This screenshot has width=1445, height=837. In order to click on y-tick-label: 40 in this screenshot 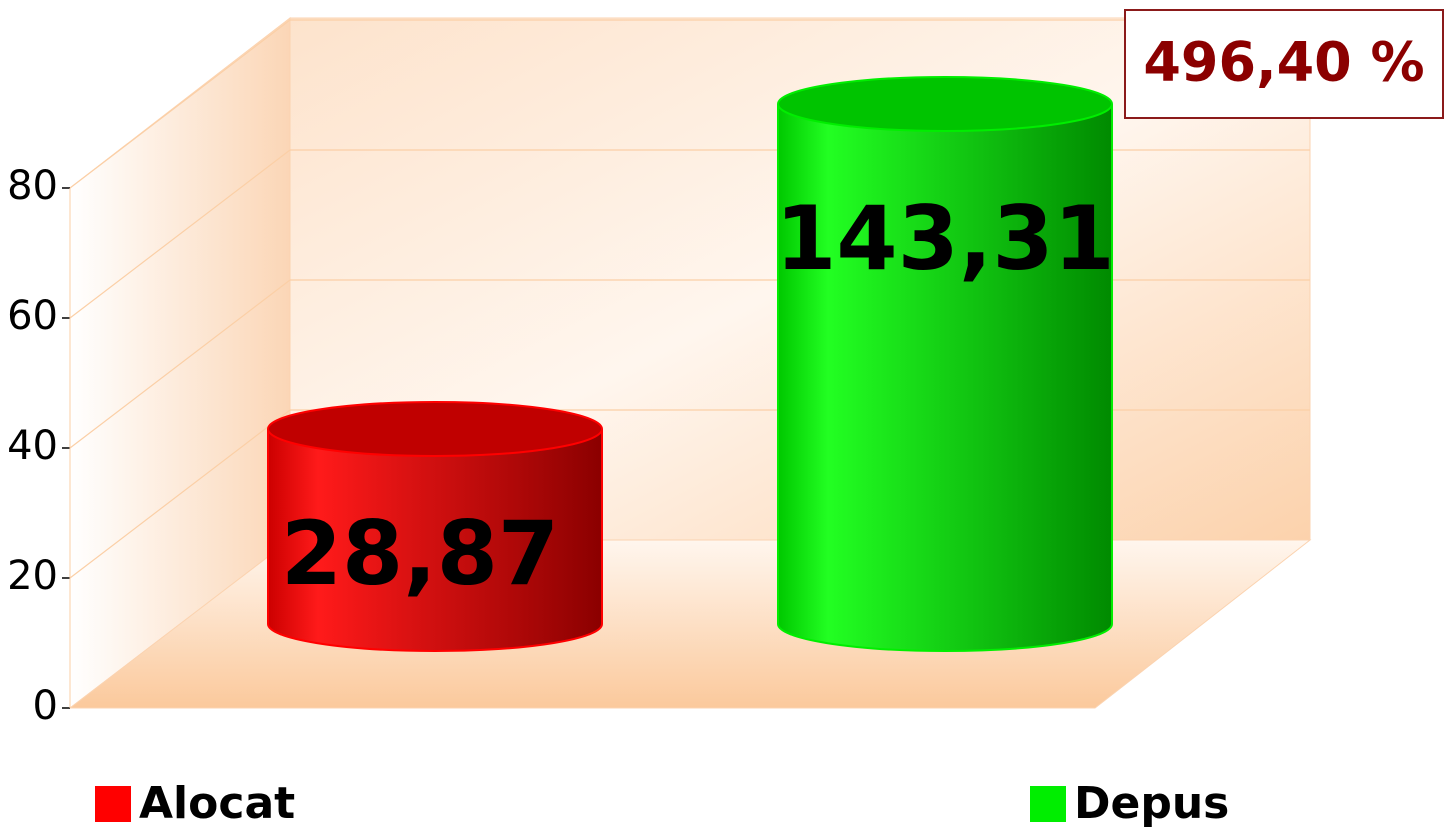, I will do `click(32, 446)`.